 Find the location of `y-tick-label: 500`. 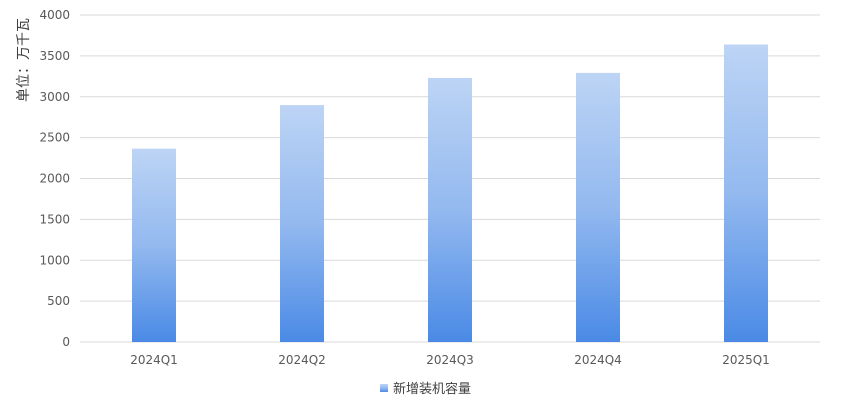

y-tick-label: 500 is located at coordinates (58, 301).